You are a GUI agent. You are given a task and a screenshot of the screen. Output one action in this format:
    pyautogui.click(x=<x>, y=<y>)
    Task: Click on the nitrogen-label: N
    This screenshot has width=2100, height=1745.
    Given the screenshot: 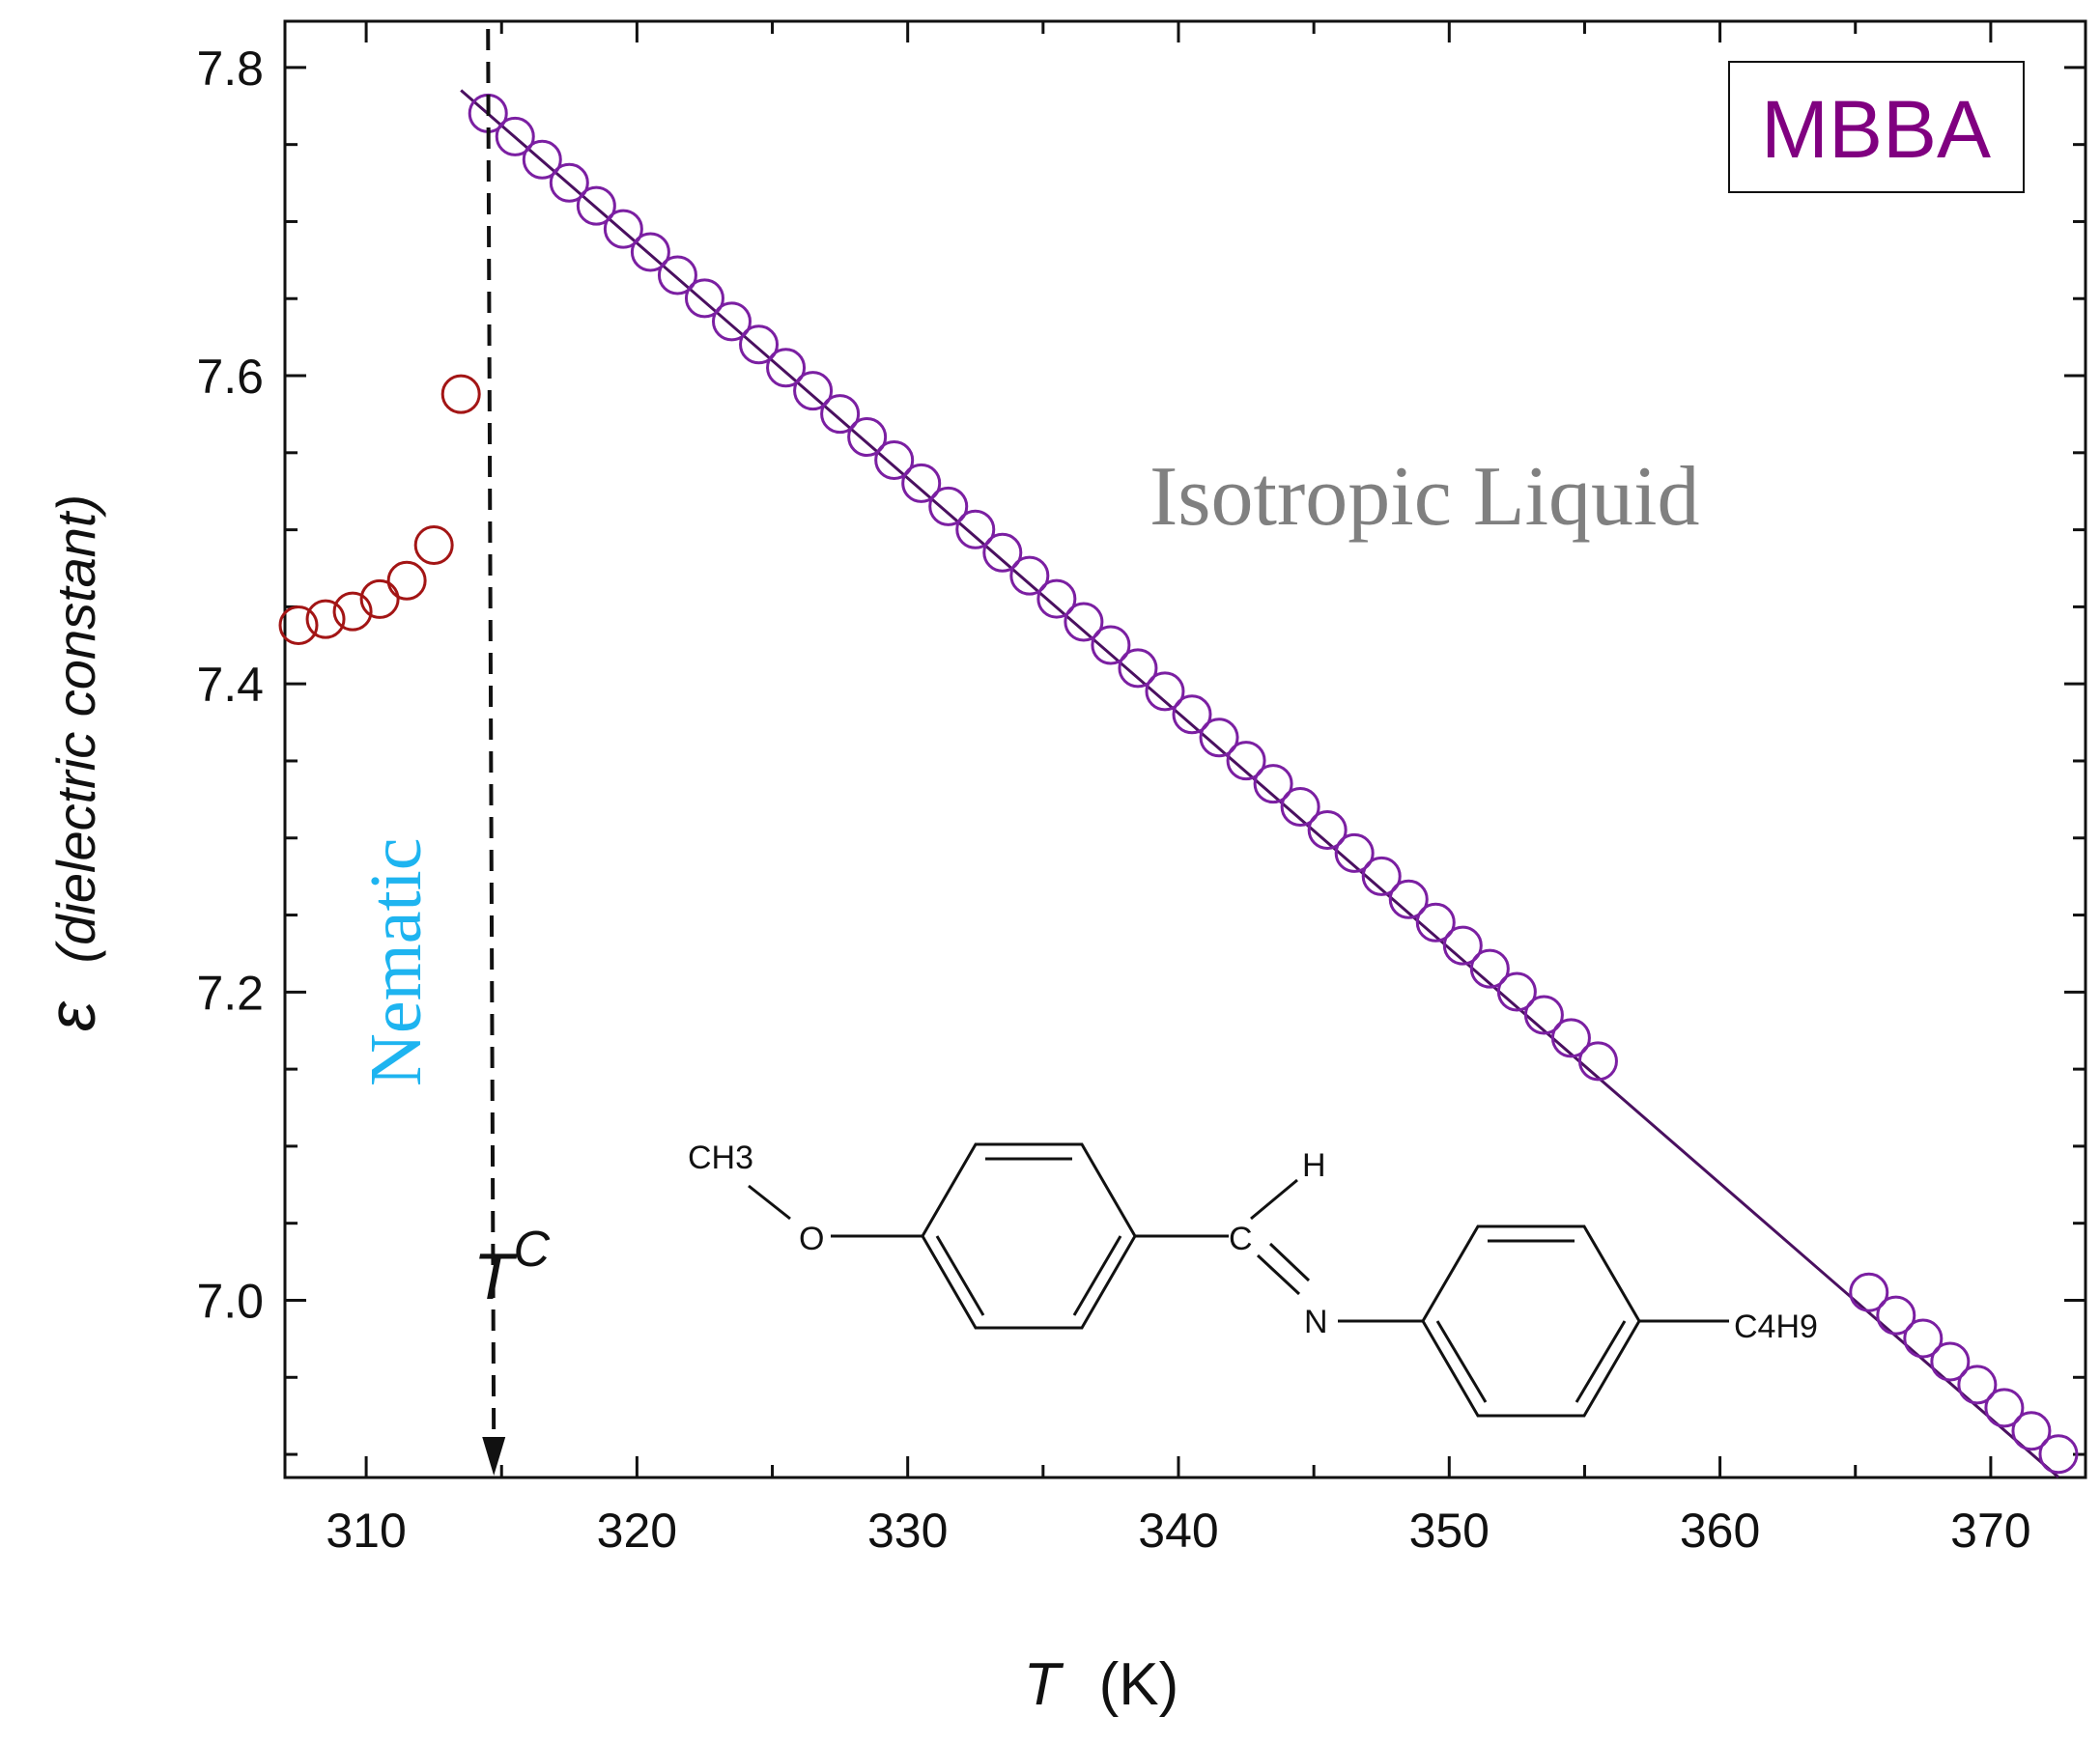 What is the action you would take?
    pyautogui.click(x=1316, y=1322)
    